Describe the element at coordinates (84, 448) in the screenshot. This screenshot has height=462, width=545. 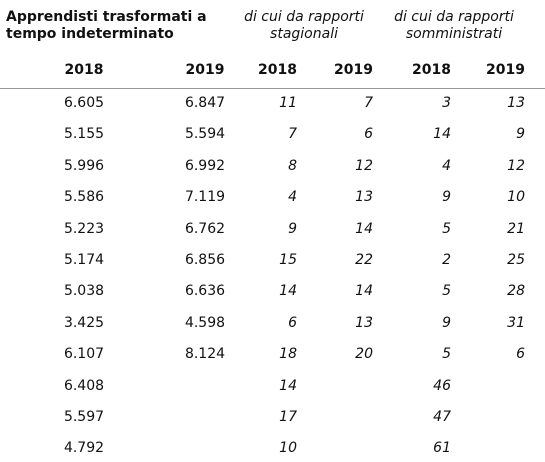
I see `table-cell: 4.792` at that location.